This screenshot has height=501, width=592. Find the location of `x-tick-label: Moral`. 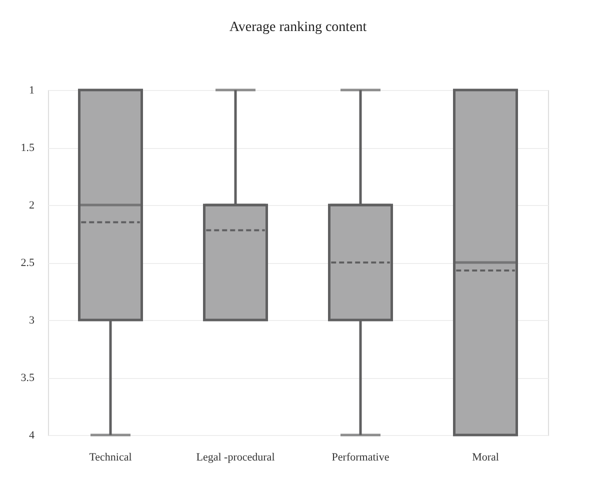

x-tick-label: Moral is located at coordinates (485, 458).